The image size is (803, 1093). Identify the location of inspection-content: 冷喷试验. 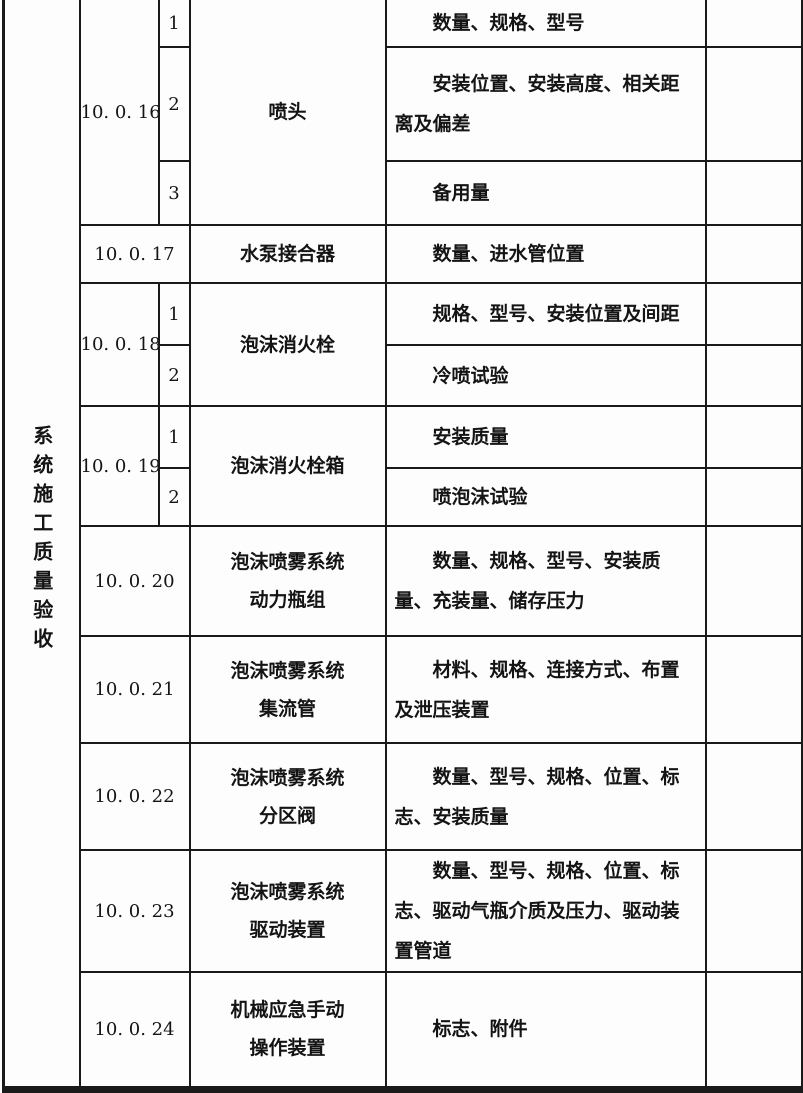
(545, 375).